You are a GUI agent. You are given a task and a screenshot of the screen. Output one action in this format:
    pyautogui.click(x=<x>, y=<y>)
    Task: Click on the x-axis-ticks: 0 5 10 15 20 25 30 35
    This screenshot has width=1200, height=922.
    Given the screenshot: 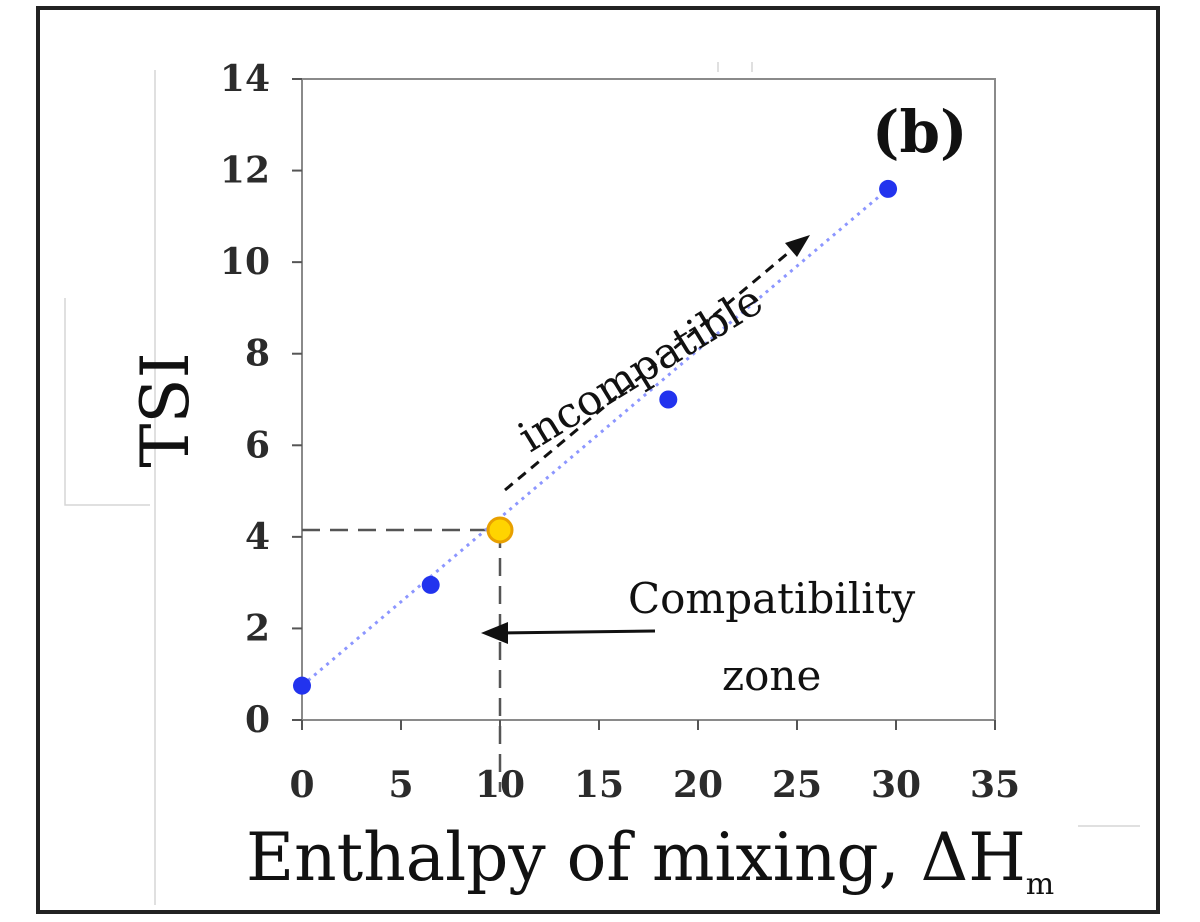 What is the action you would take?
    pyautogui.click(x=654, y=763)
    